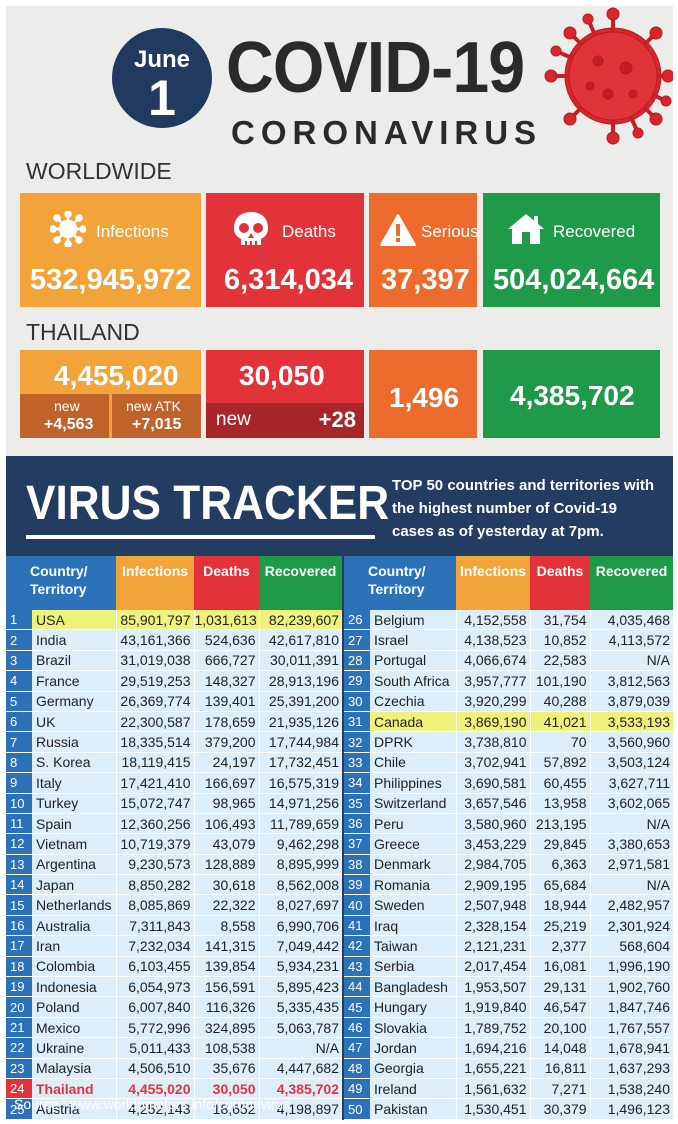 The height and width of the screenshot is (1124, 678). What do you see at coordinates (631, 742) in the screenshot?
I see `recovered-cell: 3,560,960` at bounding box center [631, 742].